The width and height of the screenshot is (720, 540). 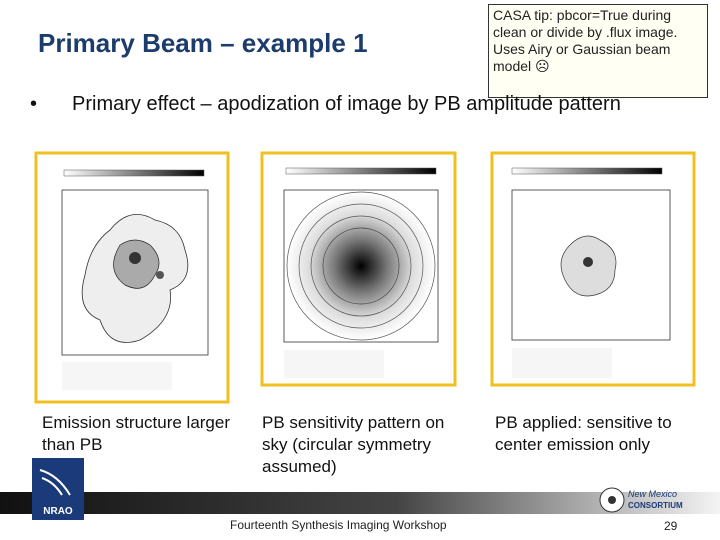 I want to click on page-number: 29, so click(x=671, y=526).